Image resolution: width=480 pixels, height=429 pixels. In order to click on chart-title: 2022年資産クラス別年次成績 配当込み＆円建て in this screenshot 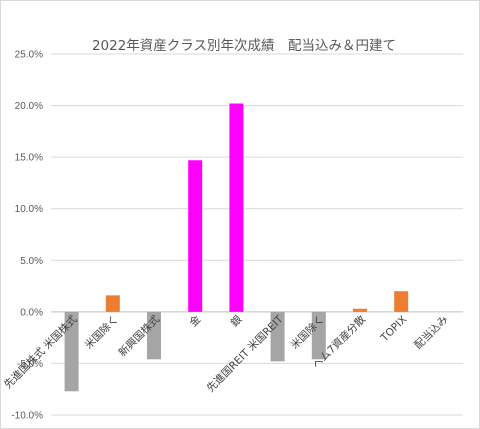, I will do `click(244, 46)`.